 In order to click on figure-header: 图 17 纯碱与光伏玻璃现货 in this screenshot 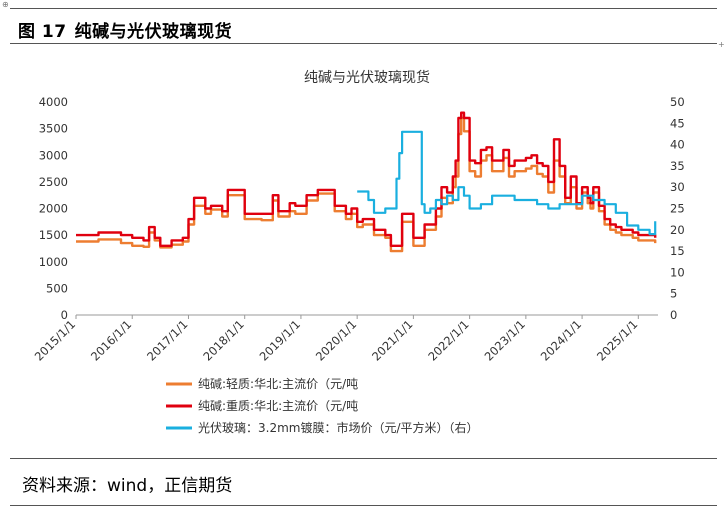, I will do `click(363, 26)`.